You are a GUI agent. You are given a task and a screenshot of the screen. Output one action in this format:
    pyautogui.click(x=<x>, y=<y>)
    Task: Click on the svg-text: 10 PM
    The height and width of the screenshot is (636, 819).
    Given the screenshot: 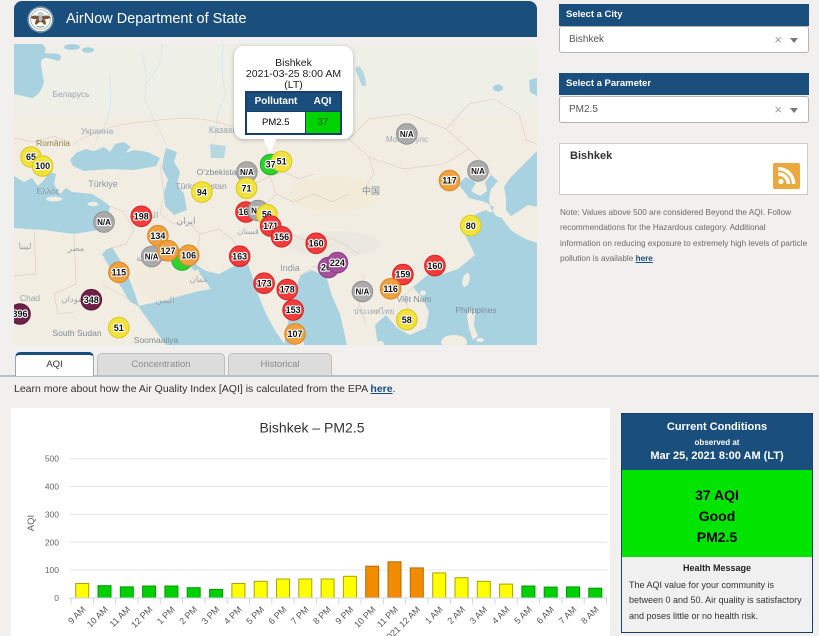 What is the action you would take?
    pyautogui.click(x=364, y=616)
    